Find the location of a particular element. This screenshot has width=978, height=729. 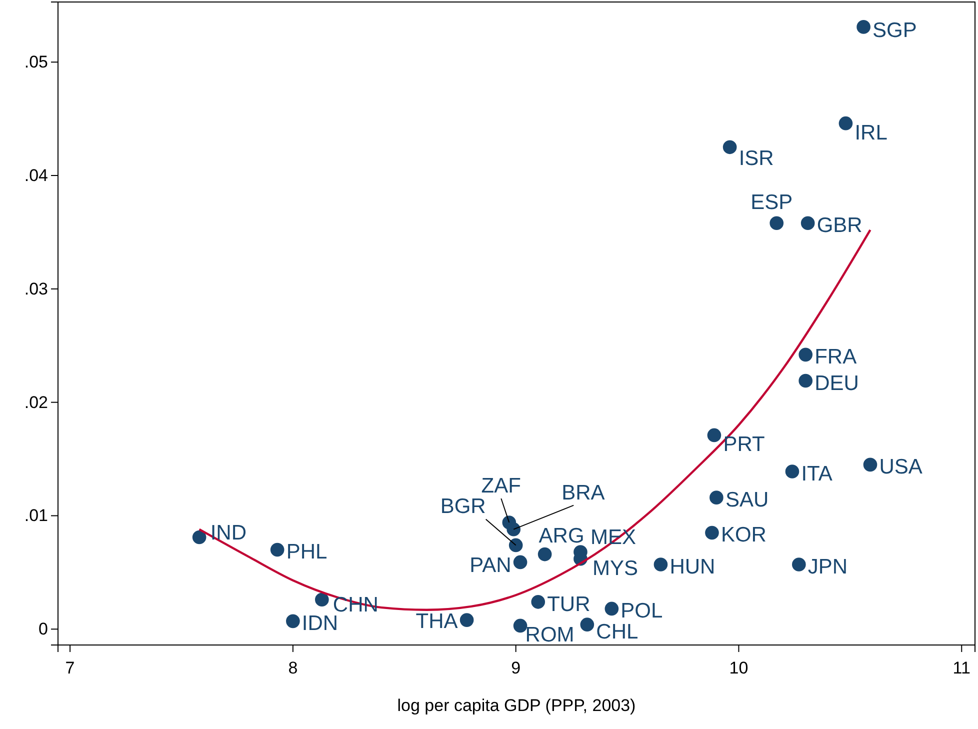

annotation: BRA is located at coordinates (583, 492).